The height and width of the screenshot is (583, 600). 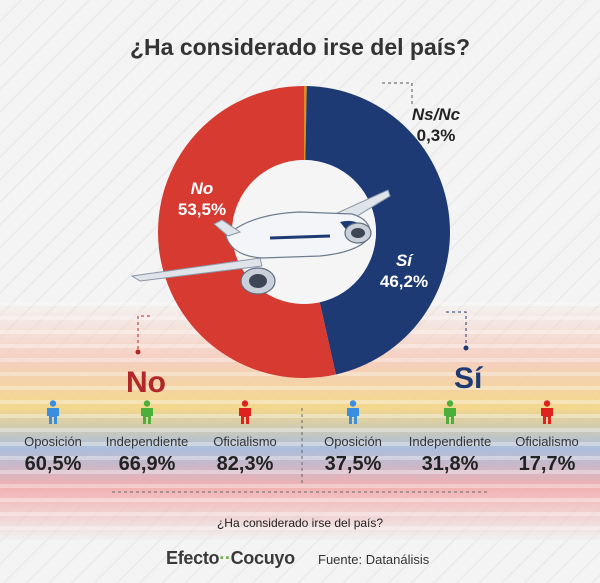 I want to click on si-item-independiente: Independiente 31,8%, so click(x=450, y=438).